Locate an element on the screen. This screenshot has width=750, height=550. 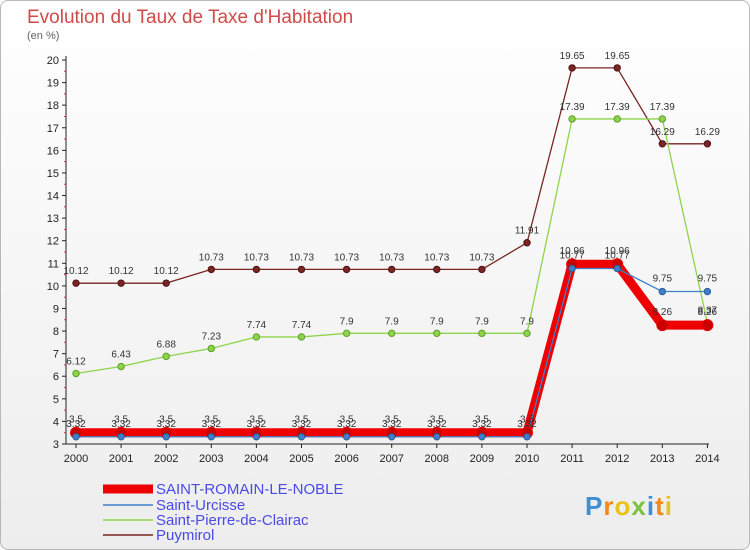
data-label: 8.37 is located at coordinates (708, 311).